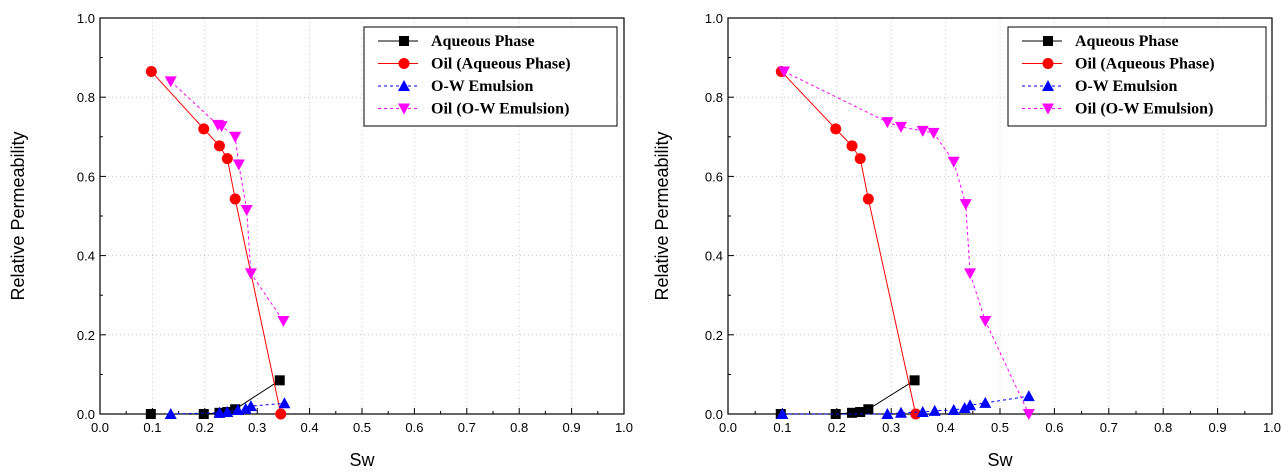 Image resolution: width=1282 pixels, height=474 pixels. What do you see at coordinates (714, 97) in the screenshot?
I see `y-tick-label: 0.8` at bounding box center [714, 97].